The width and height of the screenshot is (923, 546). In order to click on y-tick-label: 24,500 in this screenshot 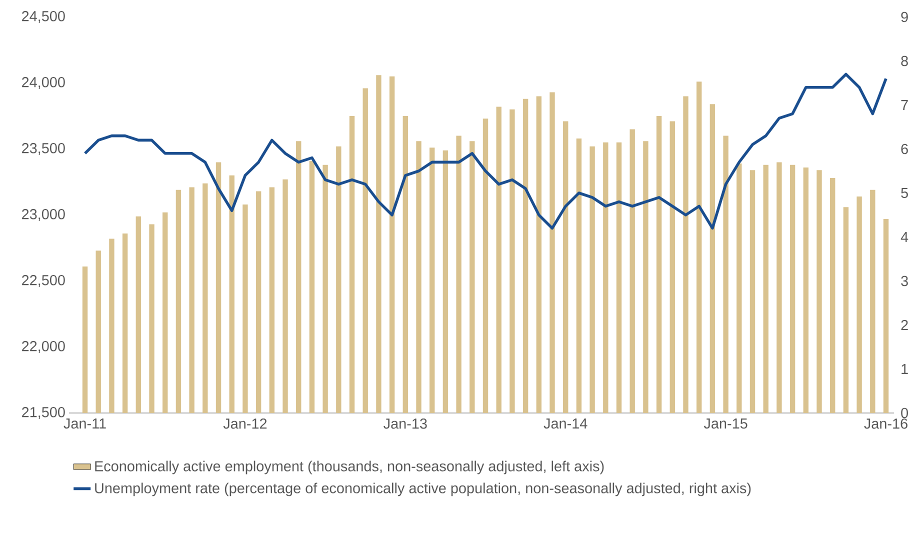, I will do `click(43, 17)`.